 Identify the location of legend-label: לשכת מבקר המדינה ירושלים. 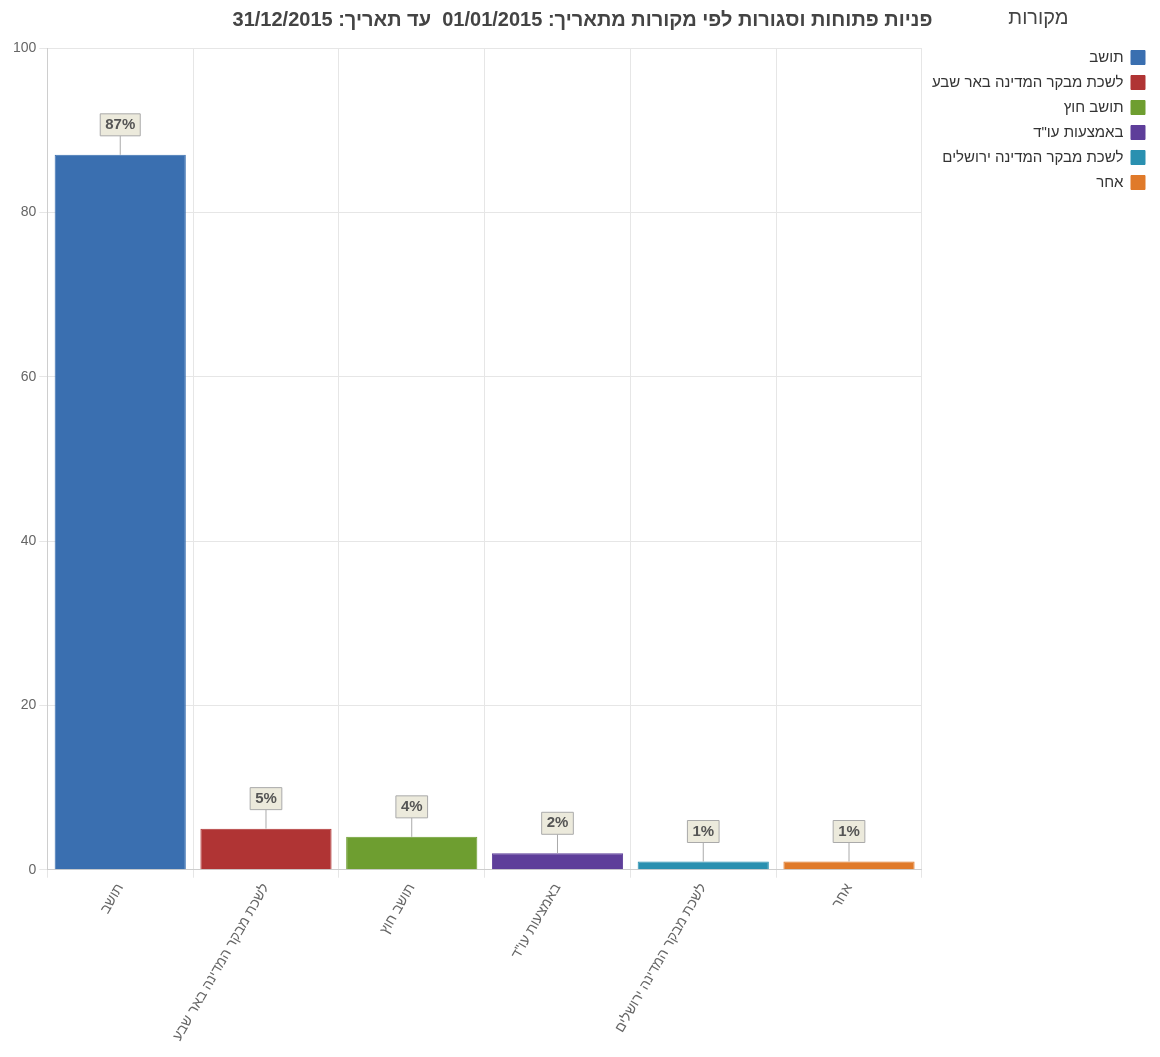
(1033, 156).